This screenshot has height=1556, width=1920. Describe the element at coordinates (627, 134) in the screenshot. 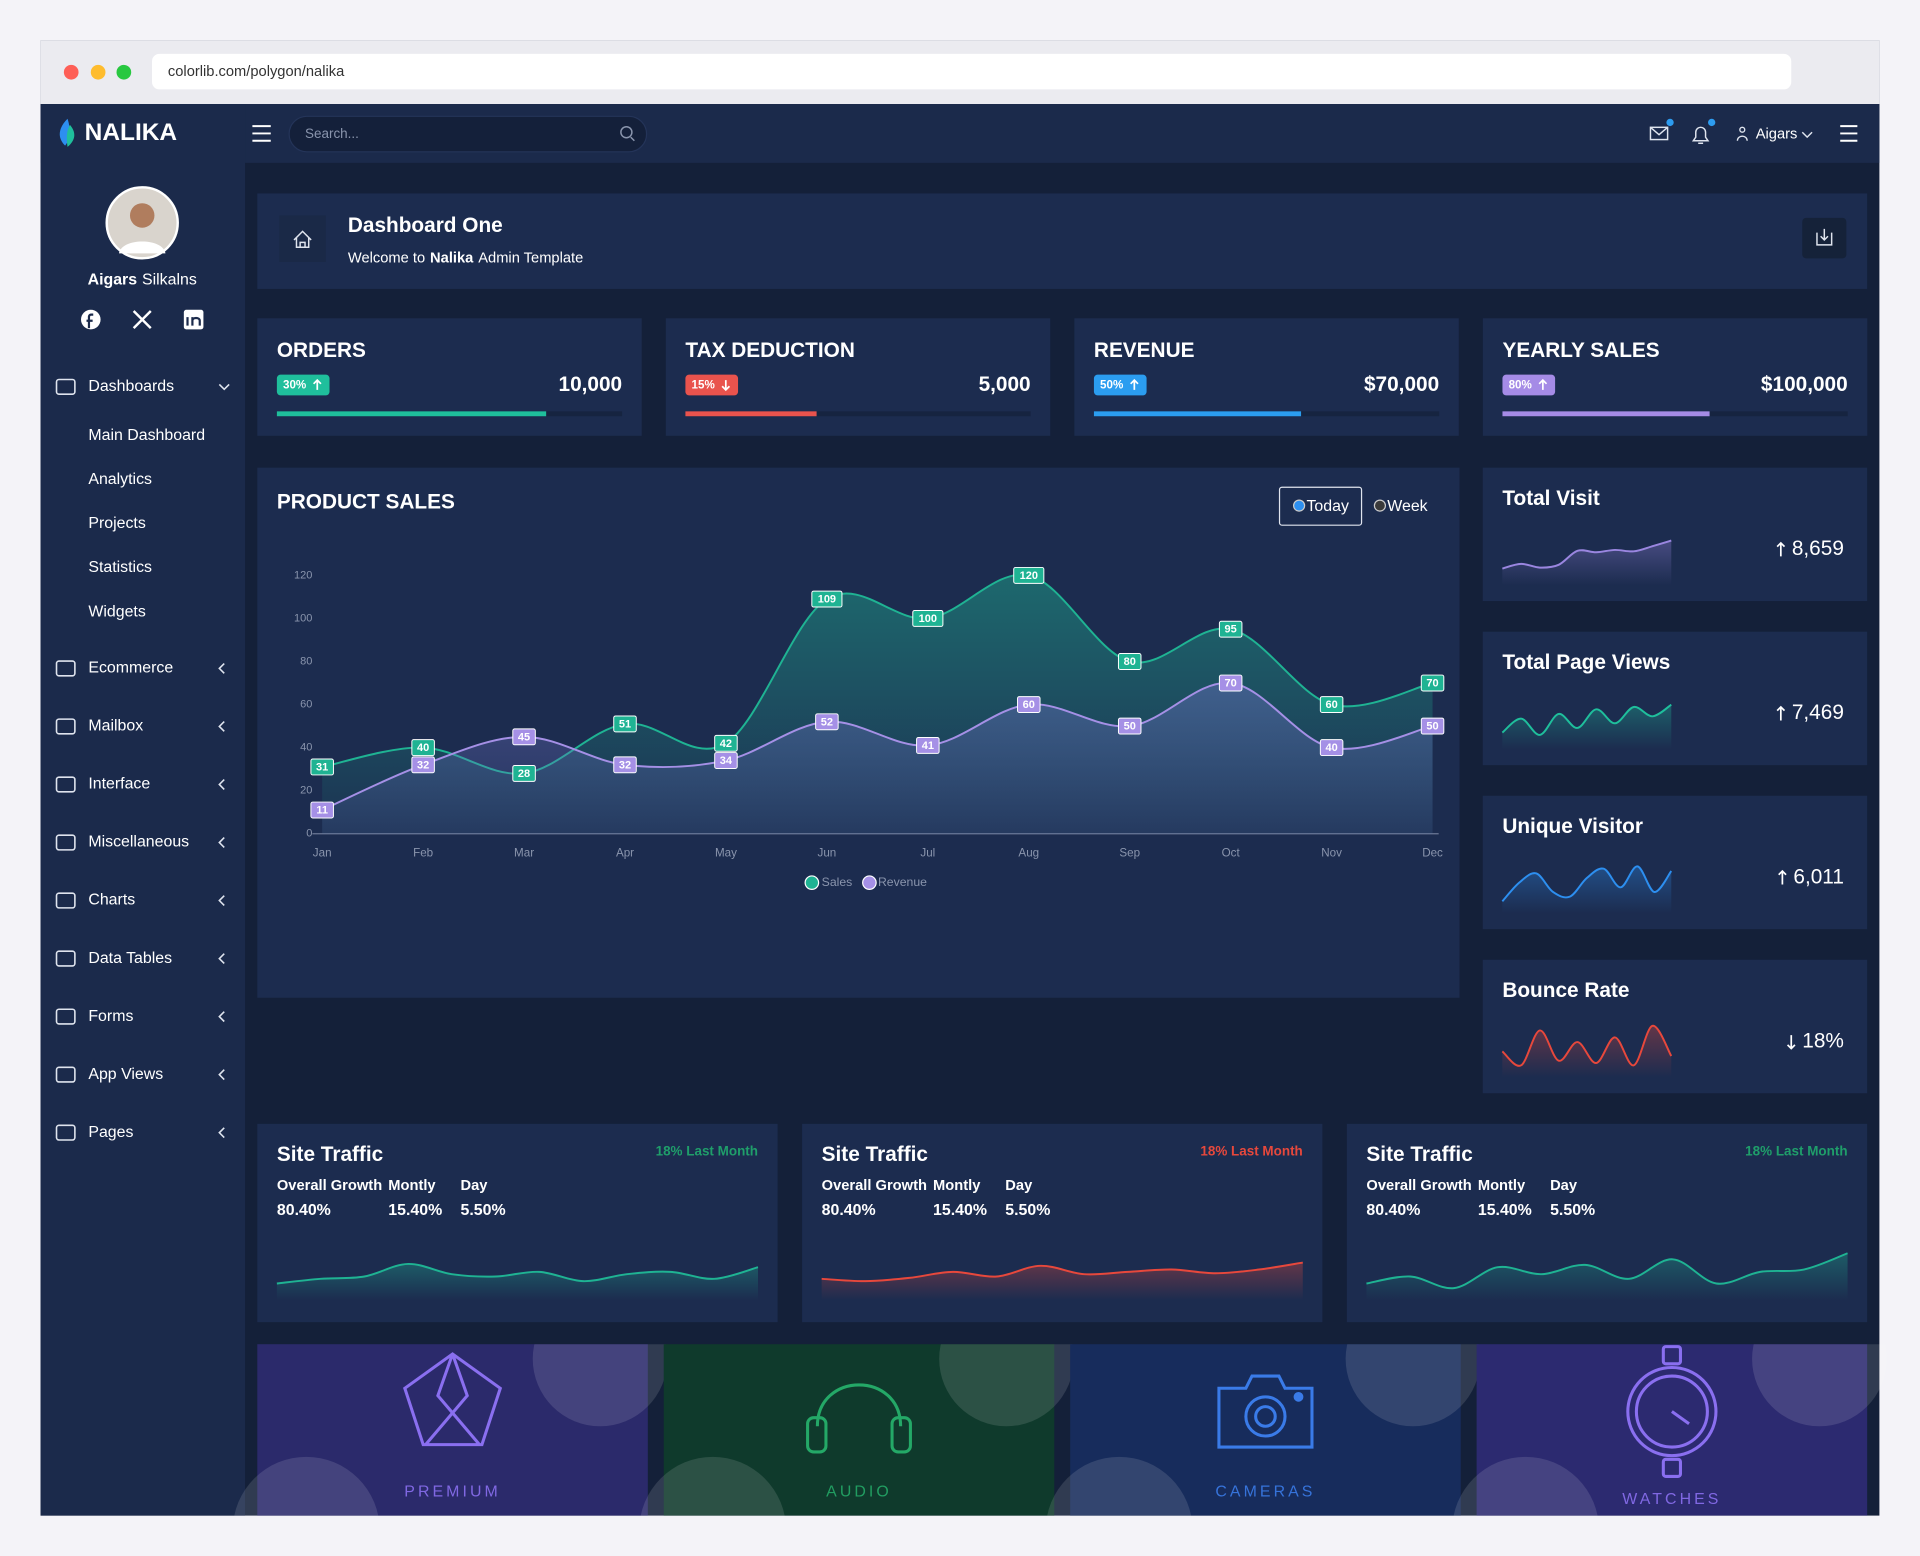

I see `search-icon` at that location.